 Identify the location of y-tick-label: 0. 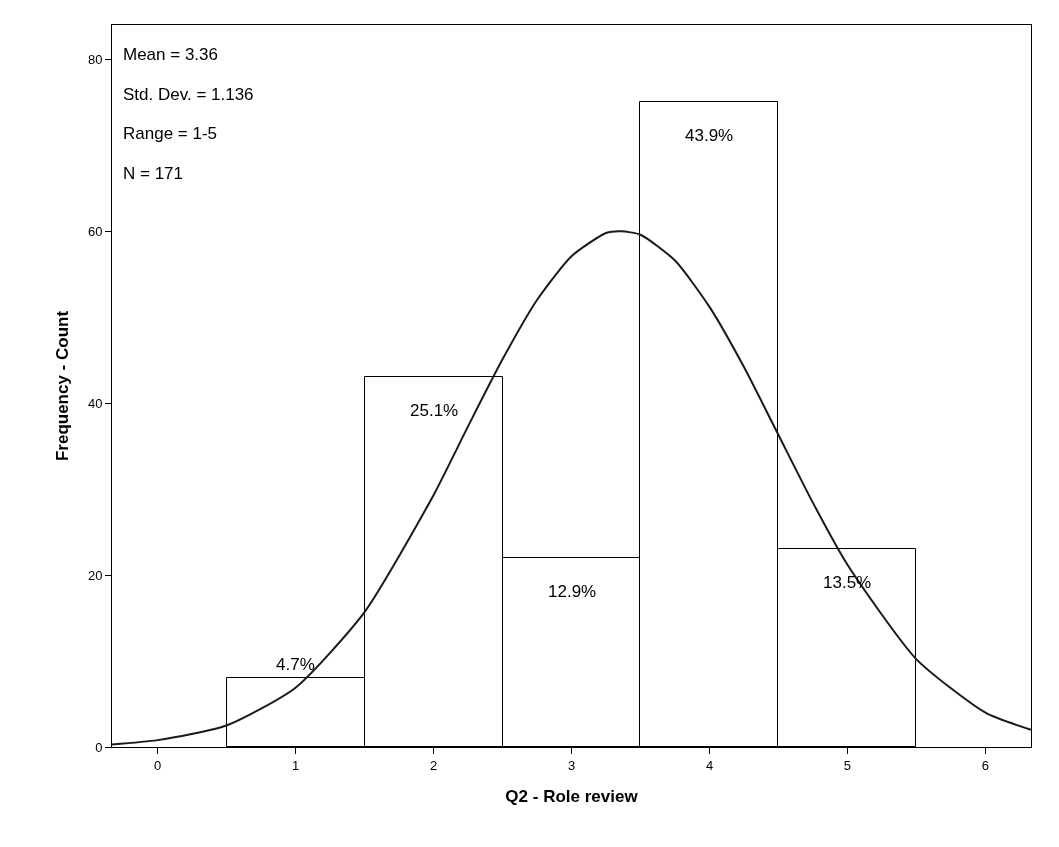
(99, 747).